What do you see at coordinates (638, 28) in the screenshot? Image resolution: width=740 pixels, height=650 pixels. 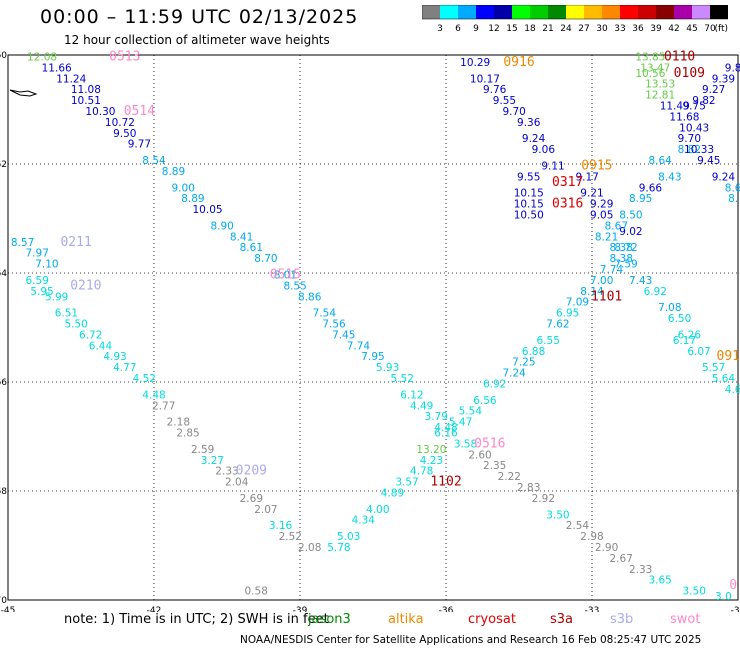 I see `colorbar-tick-label: 36` at bounding box center [638, 28].